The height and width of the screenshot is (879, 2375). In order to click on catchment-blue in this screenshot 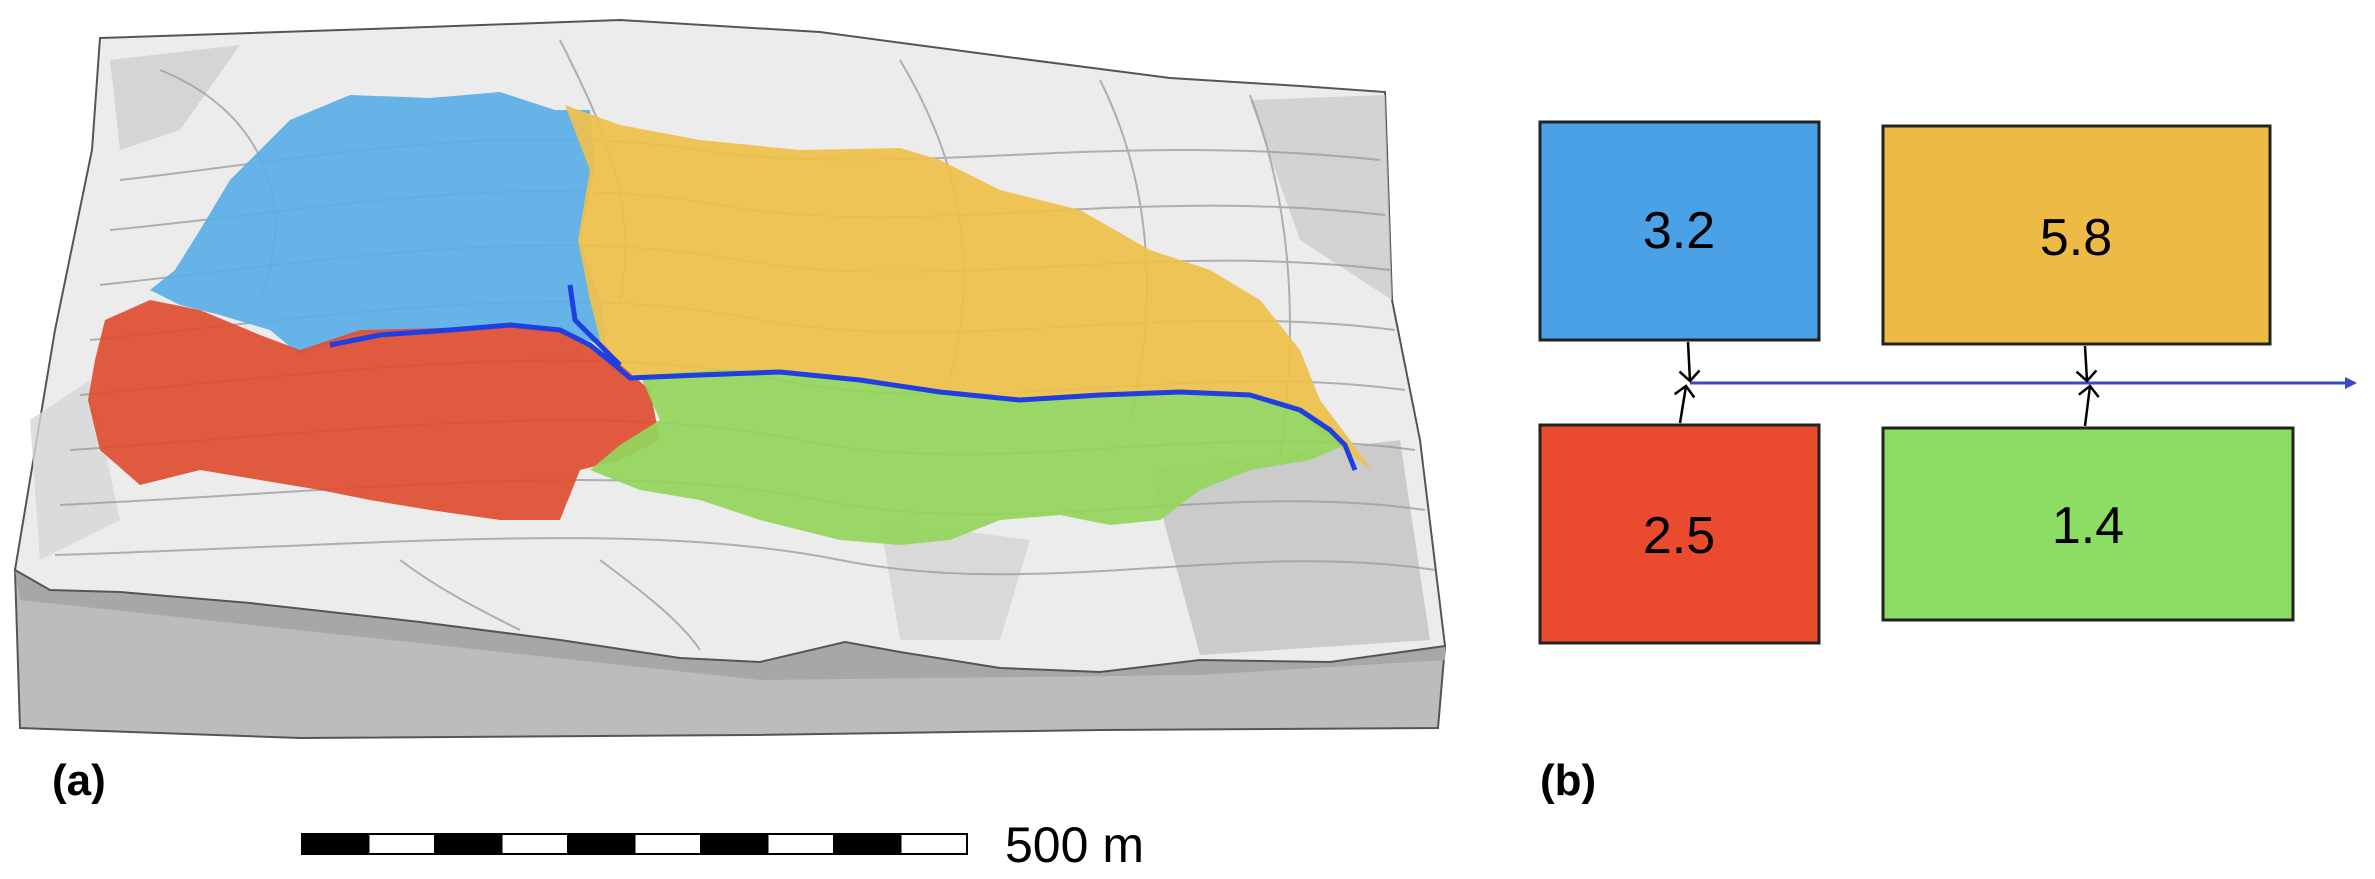, I will do `click(390, 233)`.